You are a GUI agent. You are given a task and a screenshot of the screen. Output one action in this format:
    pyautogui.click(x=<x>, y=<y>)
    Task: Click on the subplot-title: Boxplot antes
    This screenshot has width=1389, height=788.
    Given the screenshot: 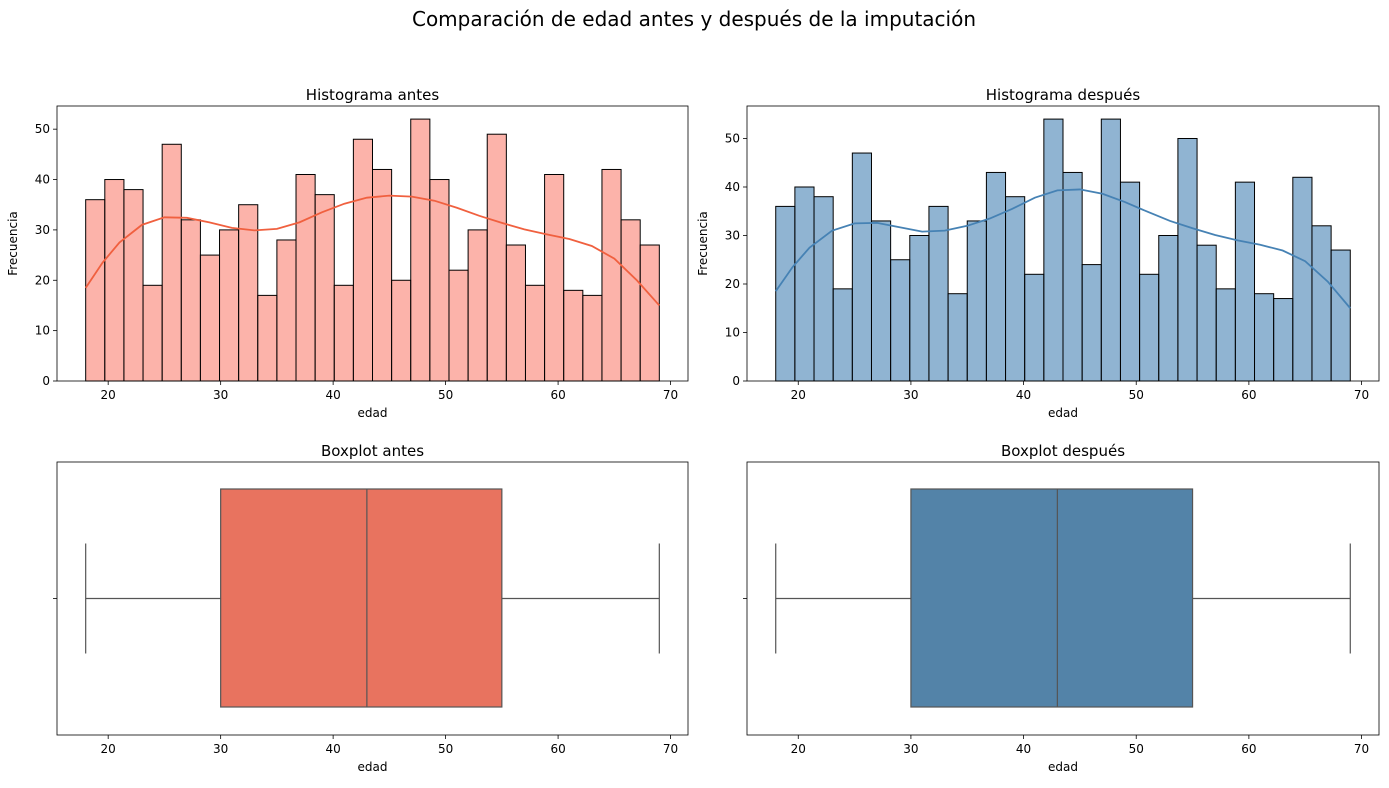 What is the action you would take?
    pyautogui.click(x=372, y=451)
    